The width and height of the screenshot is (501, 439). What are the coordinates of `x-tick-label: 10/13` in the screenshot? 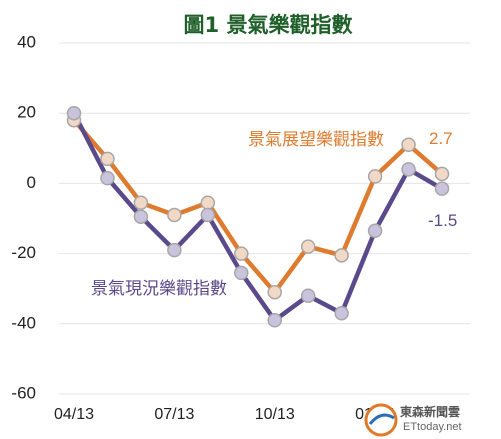 It's located at (275, 414).